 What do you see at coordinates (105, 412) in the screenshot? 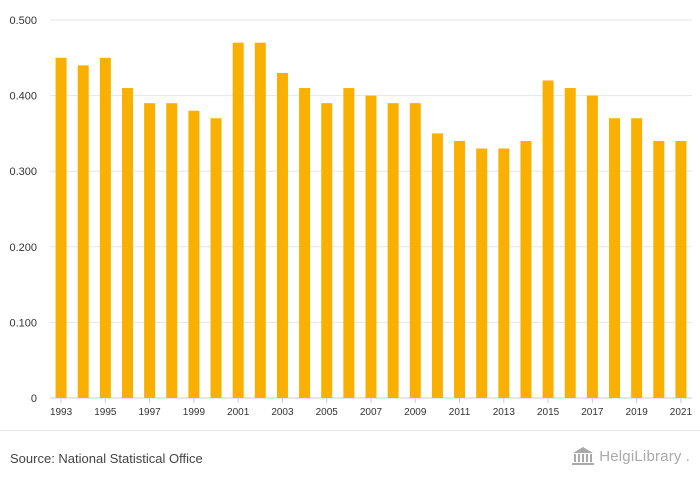
I see `x-tick-label: 1995` at bounding box center [105, 412].